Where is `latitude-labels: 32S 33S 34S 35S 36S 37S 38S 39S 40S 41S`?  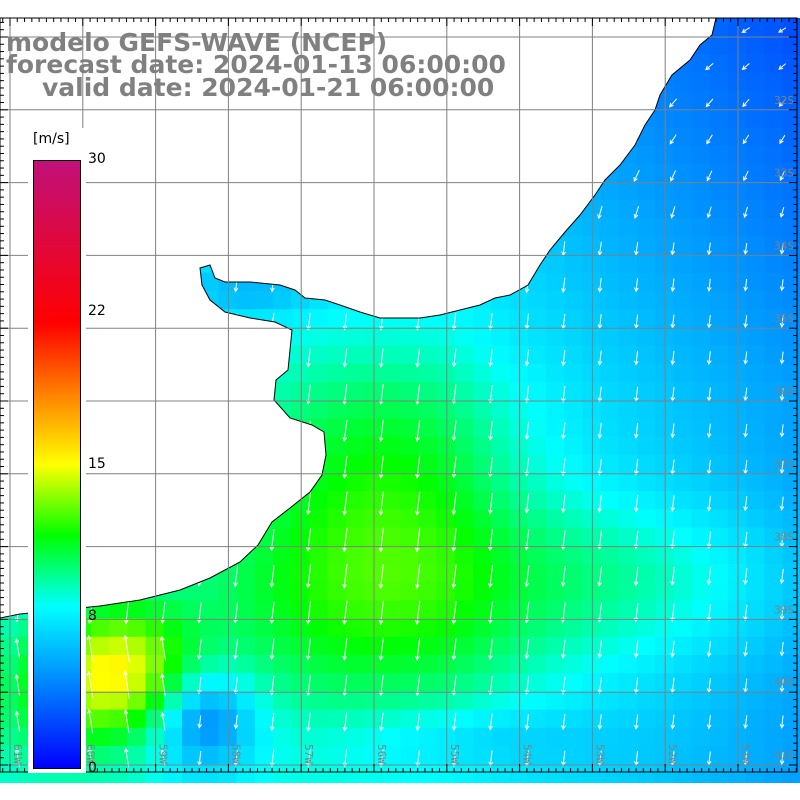
latitude-labels: 32S 33S 34S 35S 36S 37S 38S 39S 40S 41S is located at coordinates (784, 428).